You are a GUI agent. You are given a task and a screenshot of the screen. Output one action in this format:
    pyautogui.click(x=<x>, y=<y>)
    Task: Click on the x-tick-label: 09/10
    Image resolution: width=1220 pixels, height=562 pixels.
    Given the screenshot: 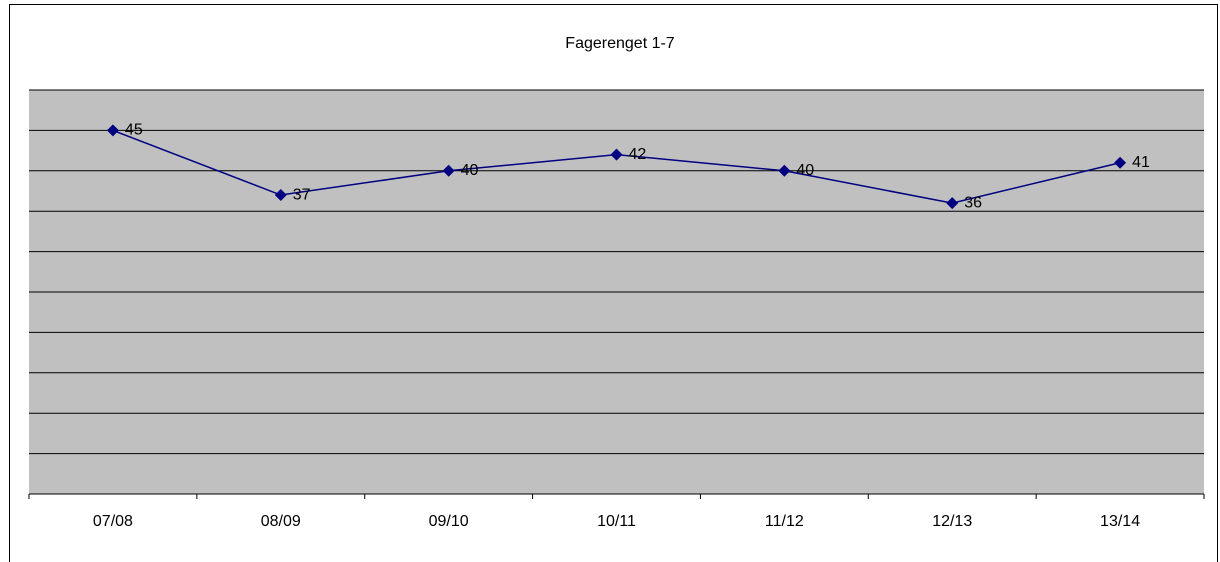 What is the action you would take?
    pyautogui.click(x=449, y=521)
    